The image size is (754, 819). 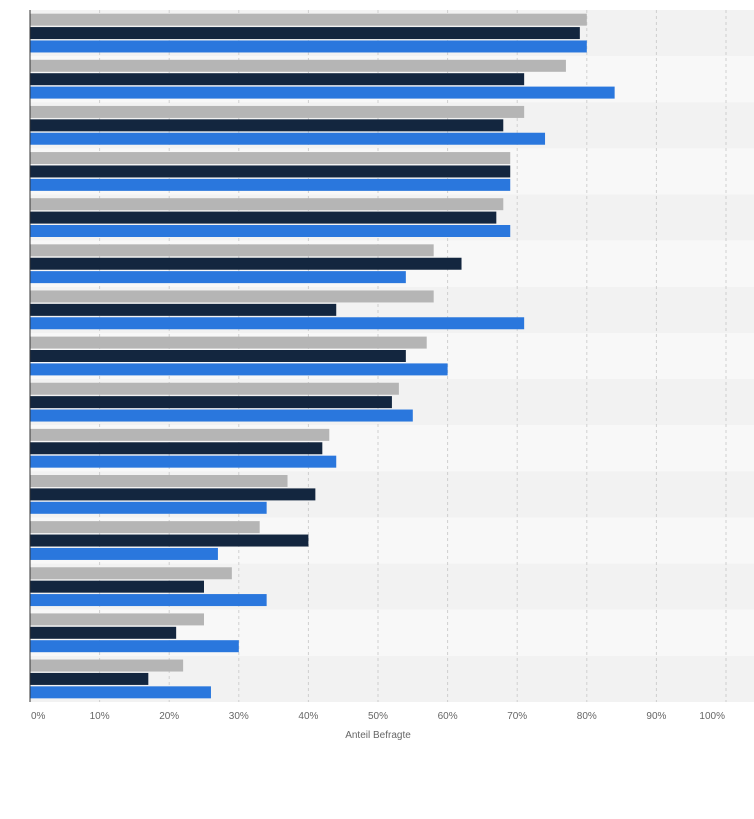 What do you see at coordinates (517, 716) in the screenshot?
I see `x-tick-label: 70%` at bounding box center [517, 716].